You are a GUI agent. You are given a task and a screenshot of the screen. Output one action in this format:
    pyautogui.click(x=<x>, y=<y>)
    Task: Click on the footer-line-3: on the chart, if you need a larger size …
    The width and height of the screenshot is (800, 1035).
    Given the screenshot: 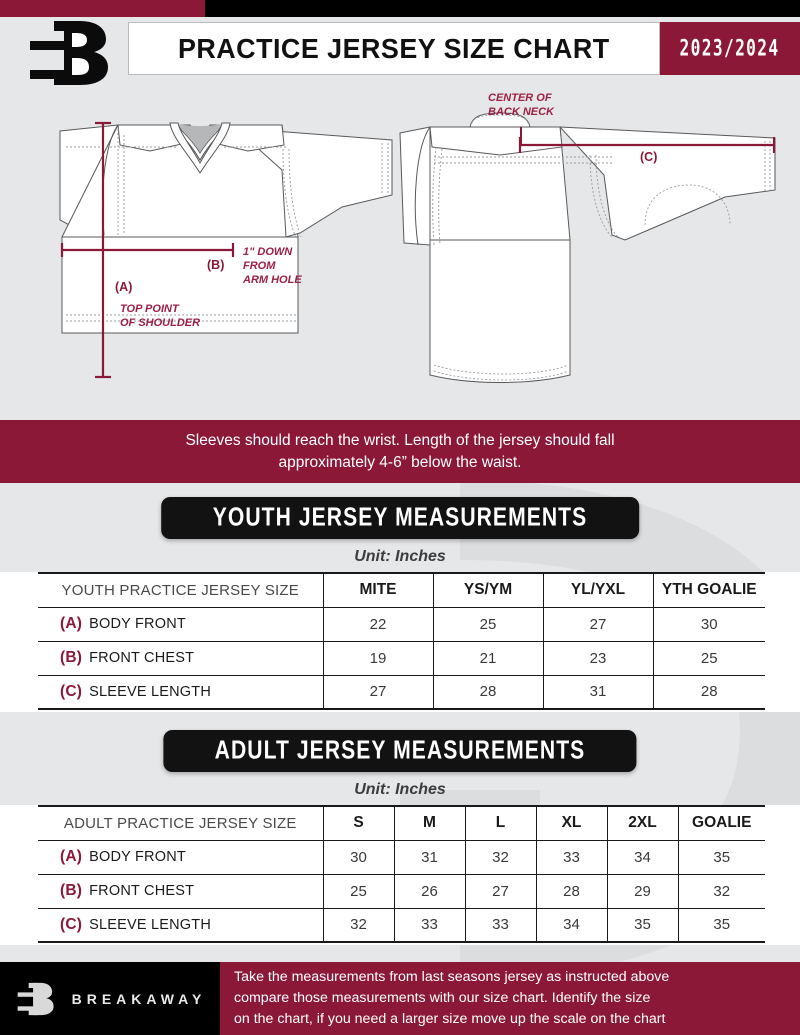 What is the action you would take?
    pyautogui.click(x=450, y=1019)
    